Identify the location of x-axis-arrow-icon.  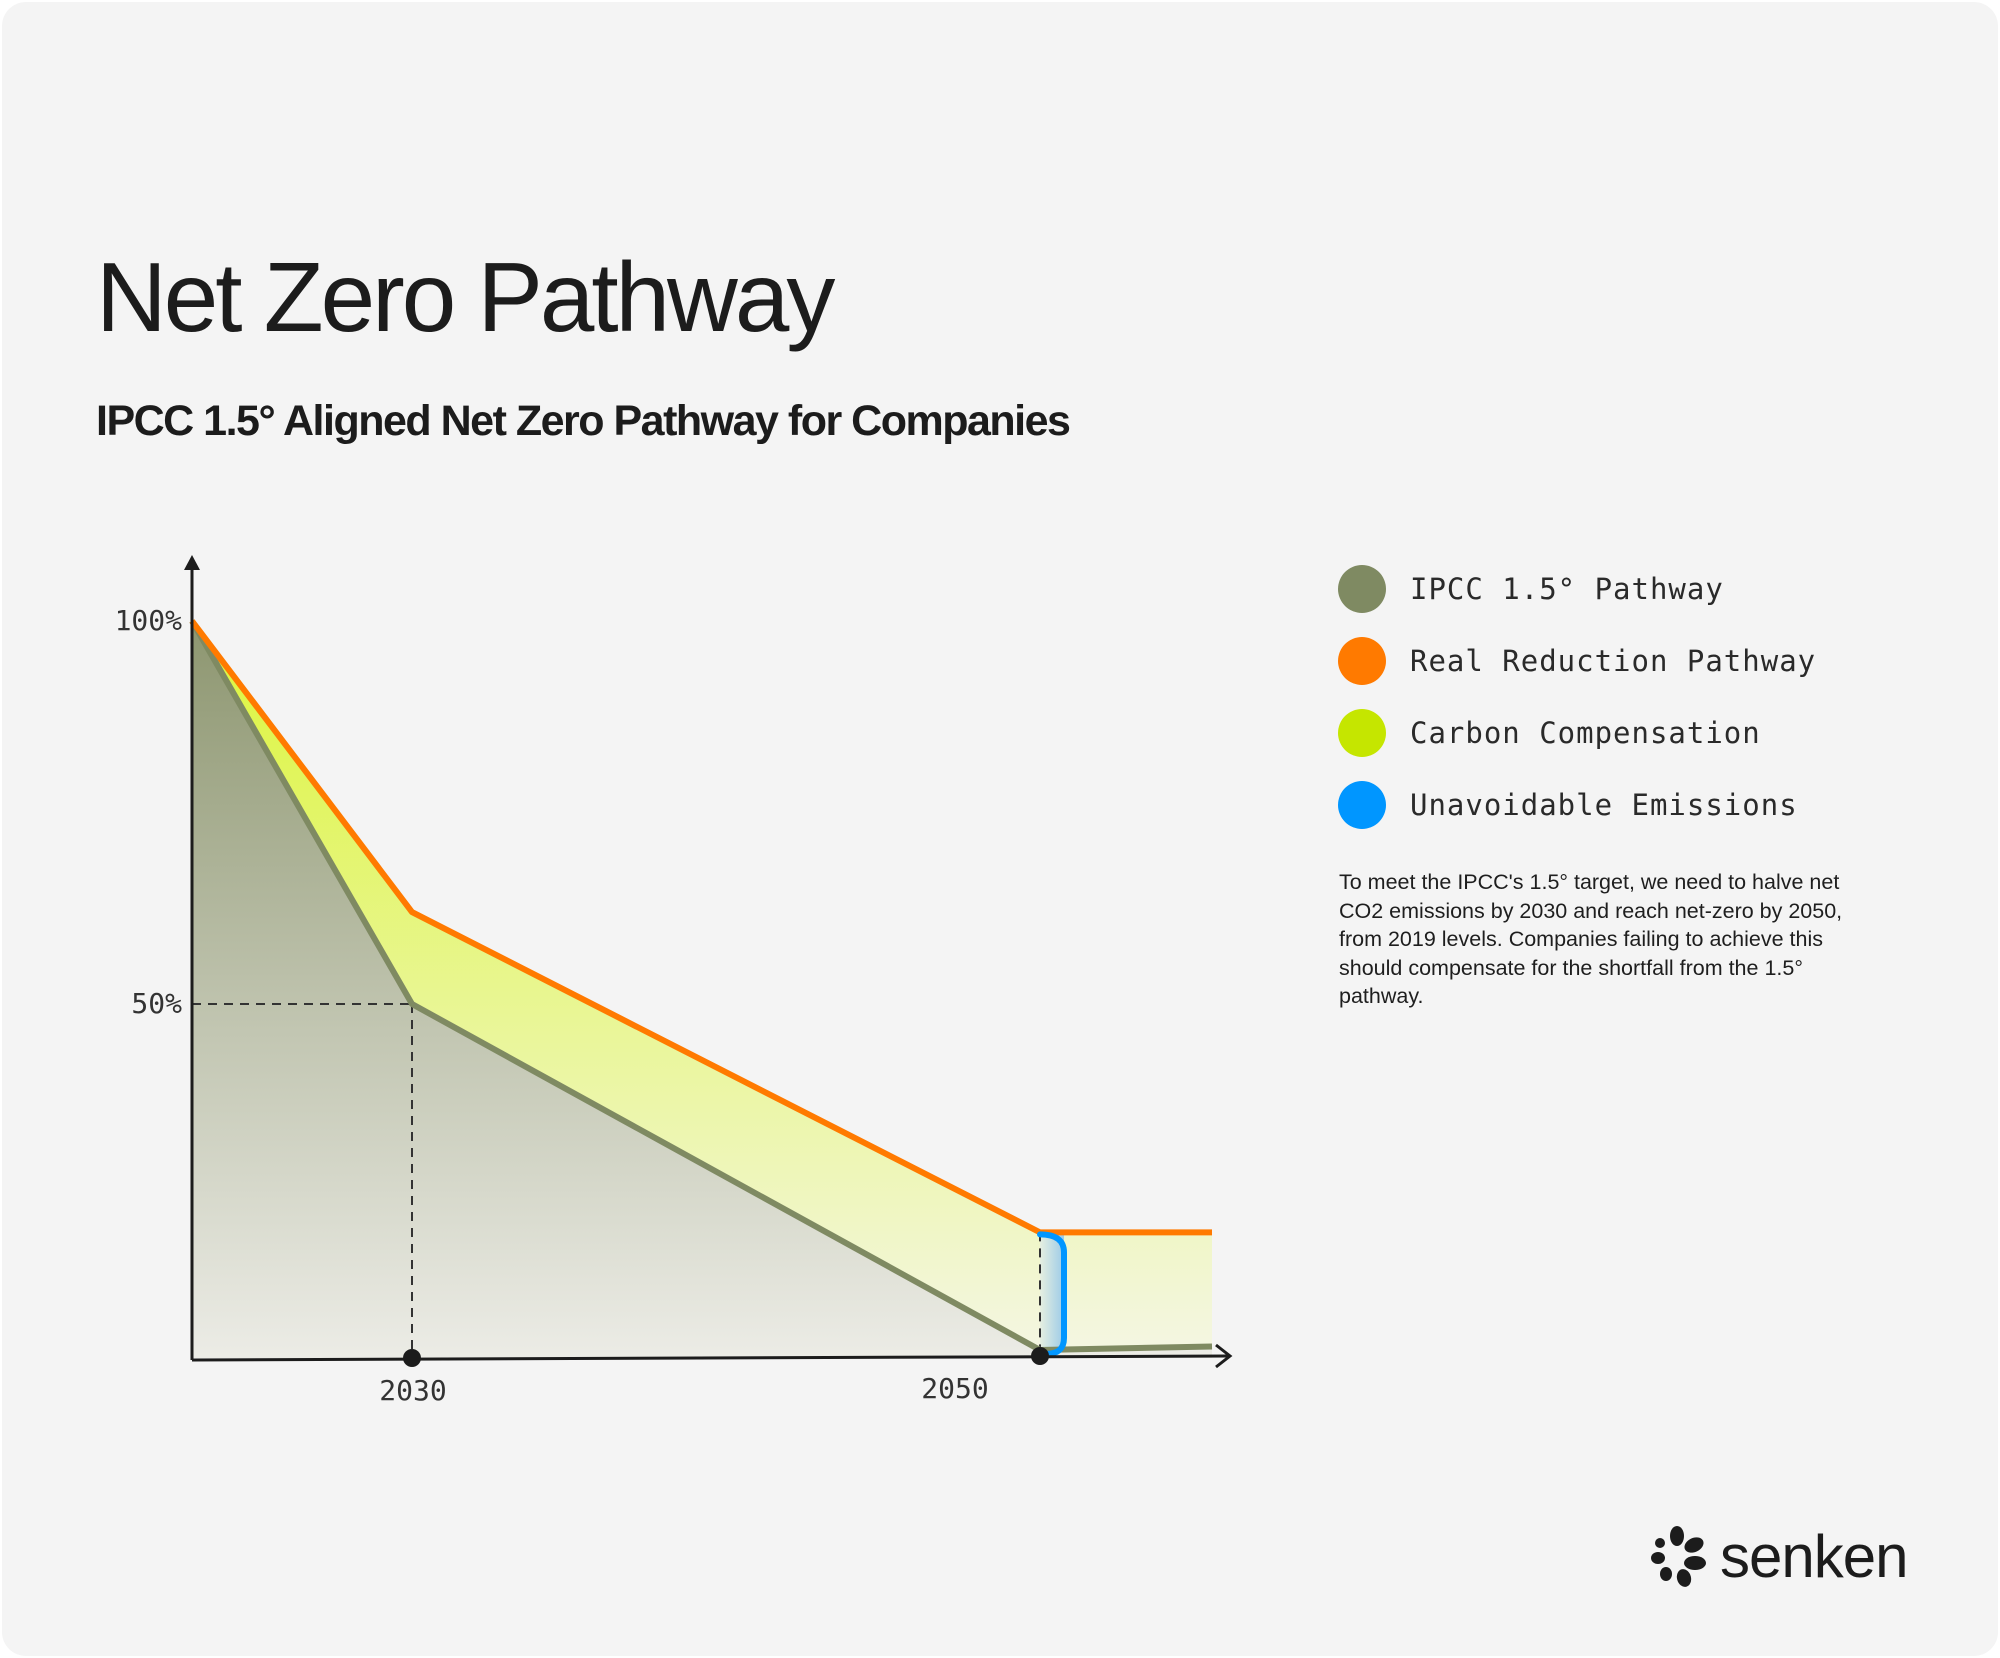
(1224, 1356).